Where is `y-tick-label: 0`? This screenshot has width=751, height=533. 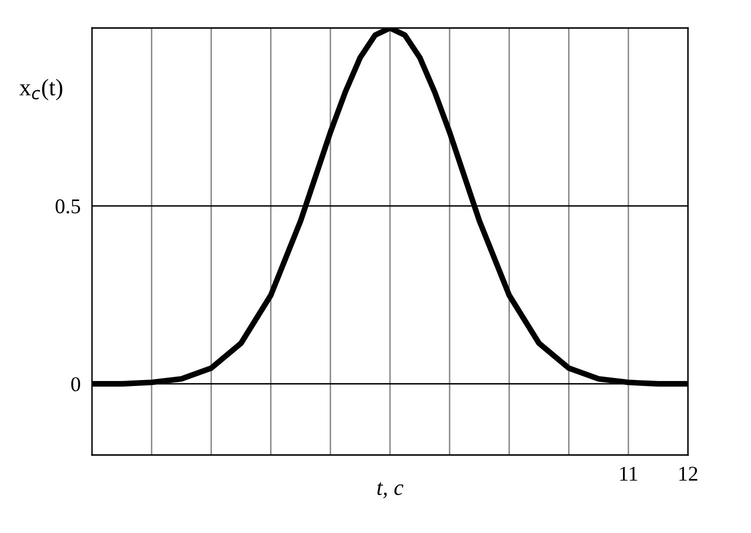
y-tick-label: 0 is located at coordinates (75, 384).